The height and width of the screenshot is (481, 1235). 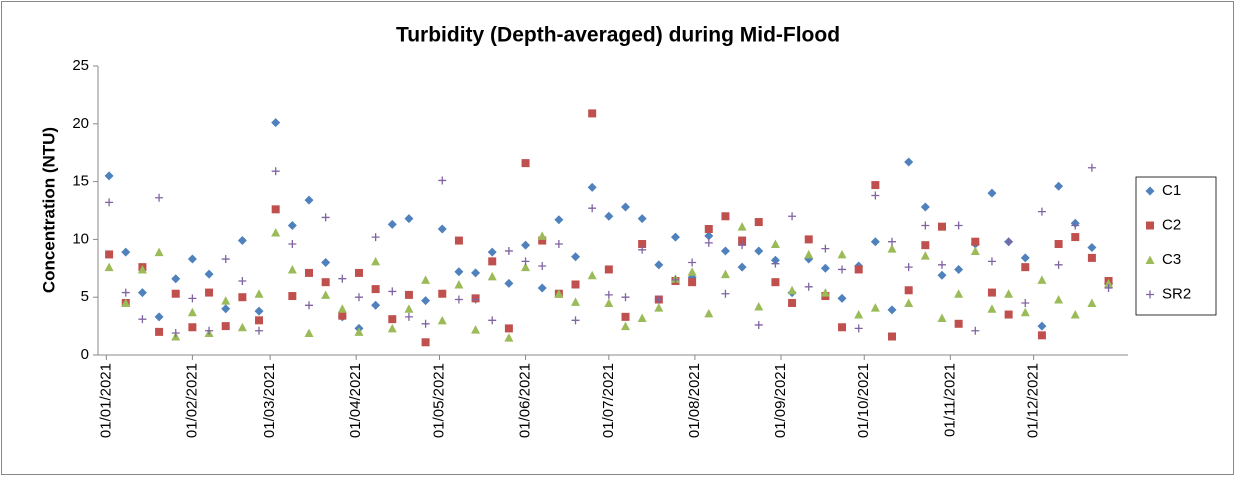 What do you see at coordinates (1171, 190) in the screenshot?
I see `legend-label: C1` at bounding box center [1171, 190].